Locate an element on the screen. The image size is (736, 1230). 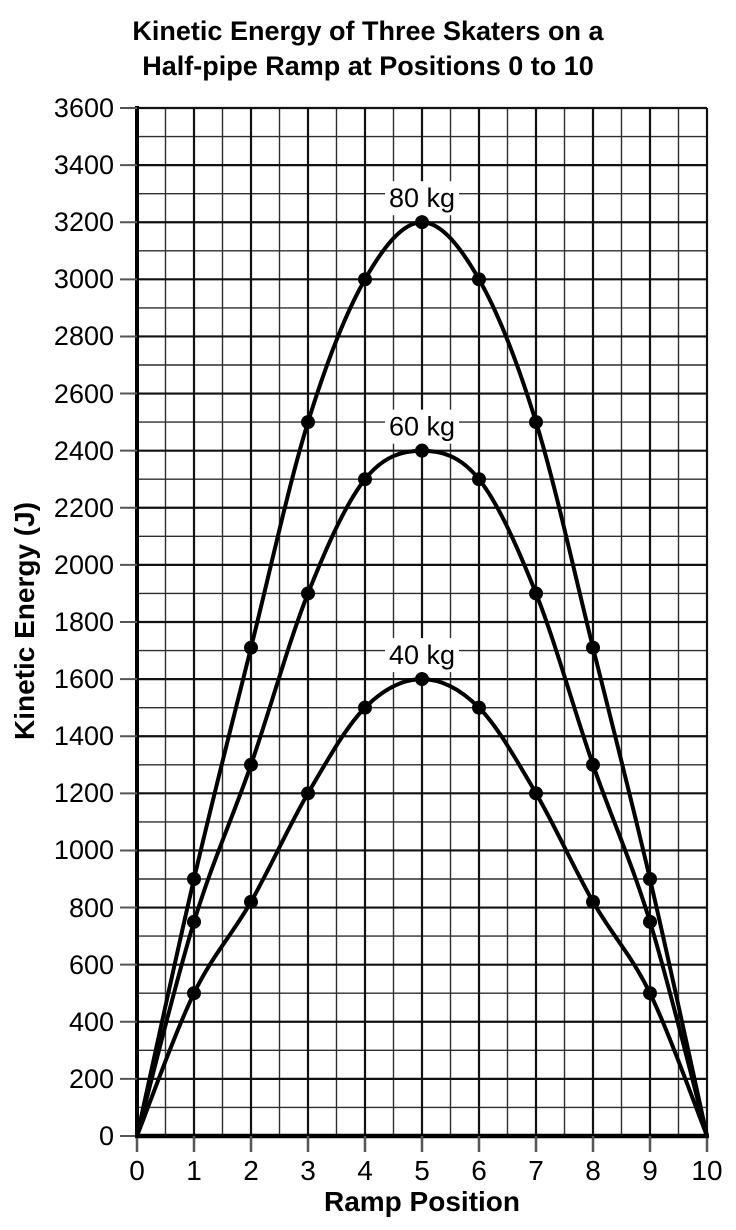
series-label: 80 kg is located at coordinates (422, 198).